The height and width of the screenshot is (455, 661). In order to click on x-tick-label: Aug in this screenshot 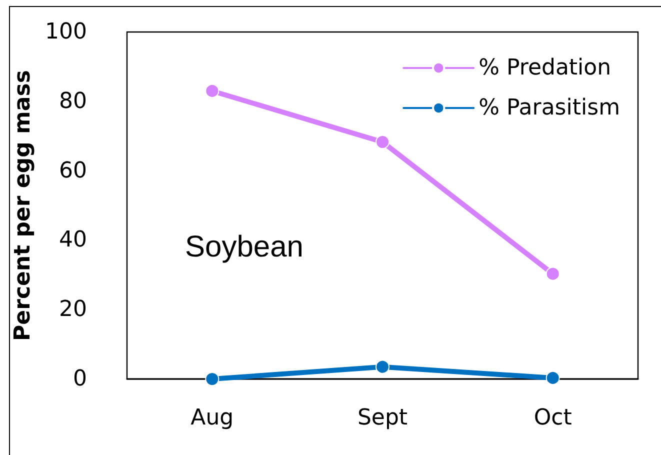, I will do `click(212, 418)`.